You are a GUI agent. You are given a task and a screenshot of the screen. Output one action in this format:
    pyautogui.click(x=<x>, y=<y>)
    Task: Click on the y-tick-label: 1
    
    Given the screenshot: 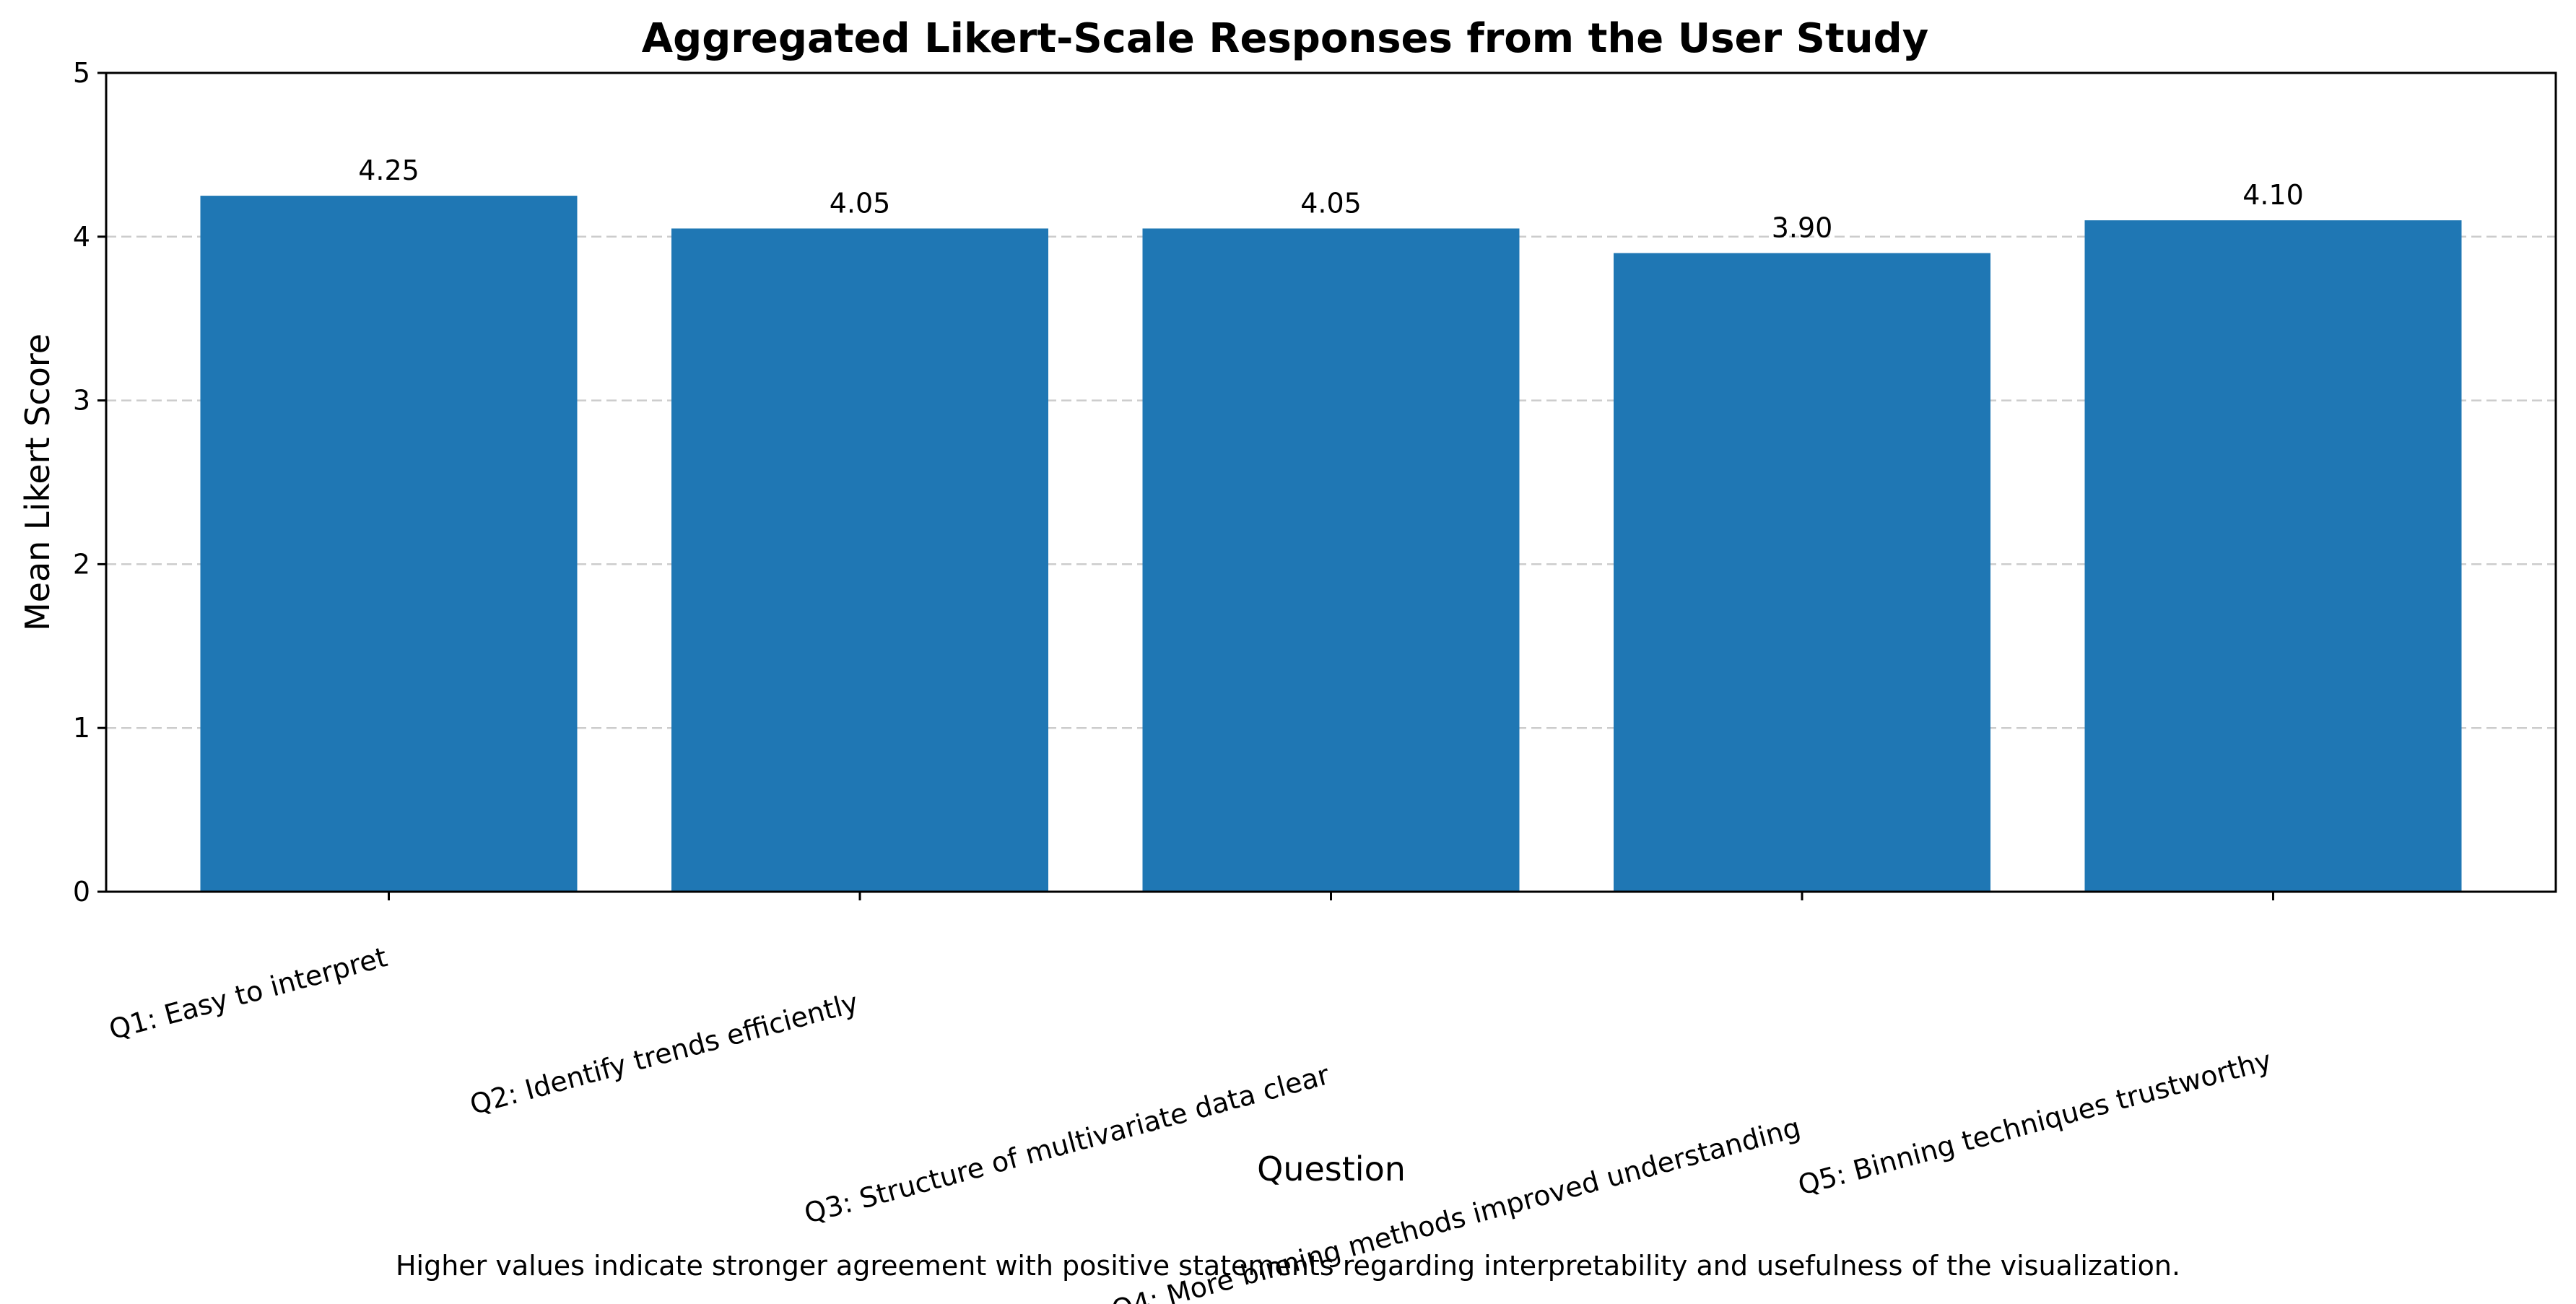 What is the action you would take?
    pyautogui.click(x=81, y=728)
    